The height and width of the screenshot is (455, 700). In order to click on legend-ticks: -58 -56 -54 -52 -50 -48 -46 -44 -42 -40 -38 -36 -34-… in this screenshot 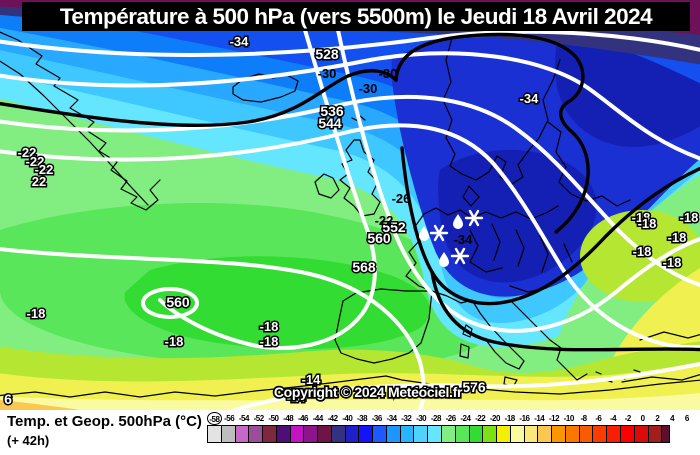, I will do `click(450, 418)`.